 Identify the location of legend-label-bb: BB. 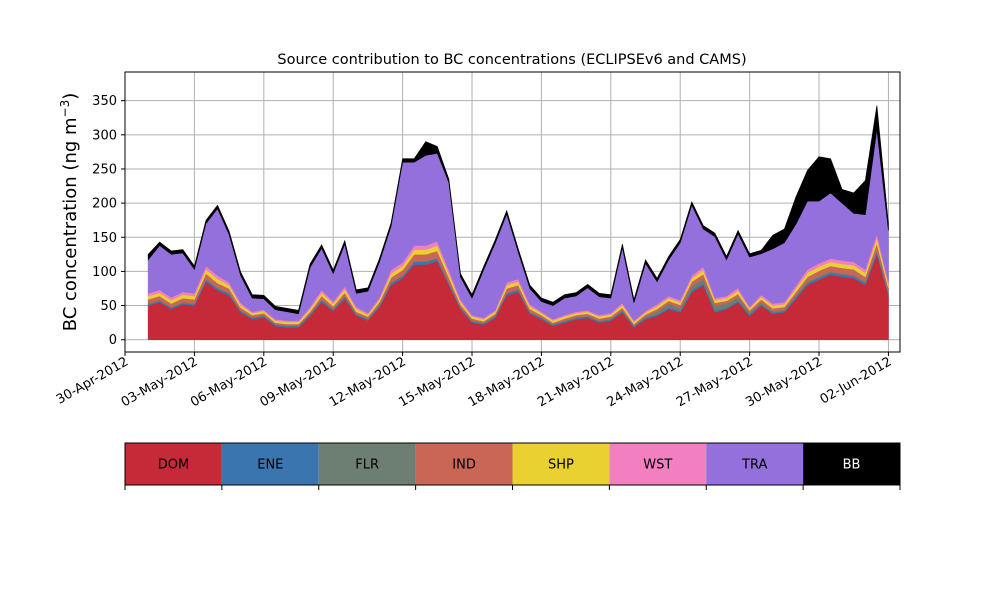
(852, 465).